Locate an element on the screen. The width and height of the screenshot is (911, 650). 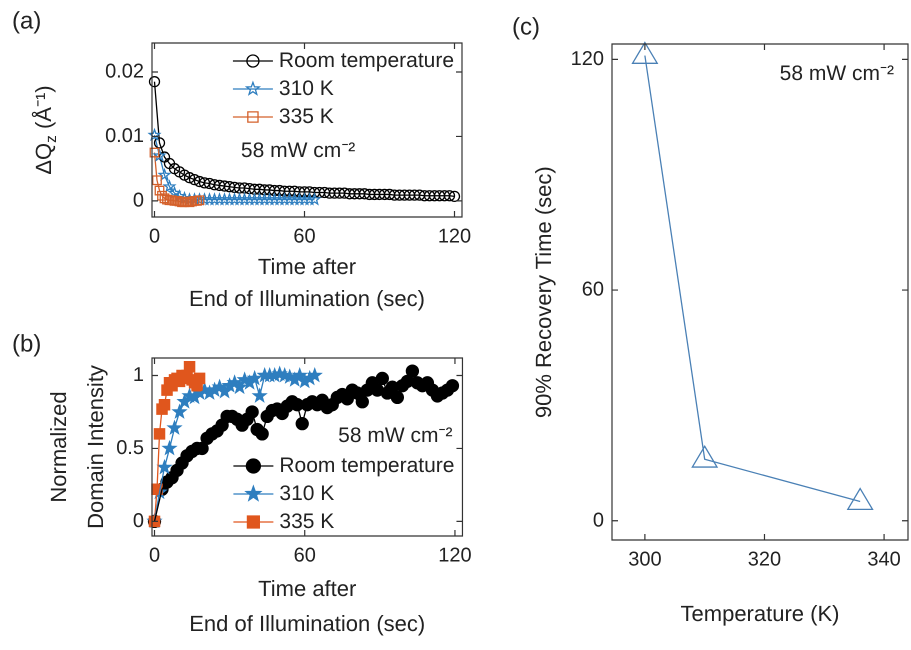
x-tick-label: 320 is located at coordinates (765, 559).